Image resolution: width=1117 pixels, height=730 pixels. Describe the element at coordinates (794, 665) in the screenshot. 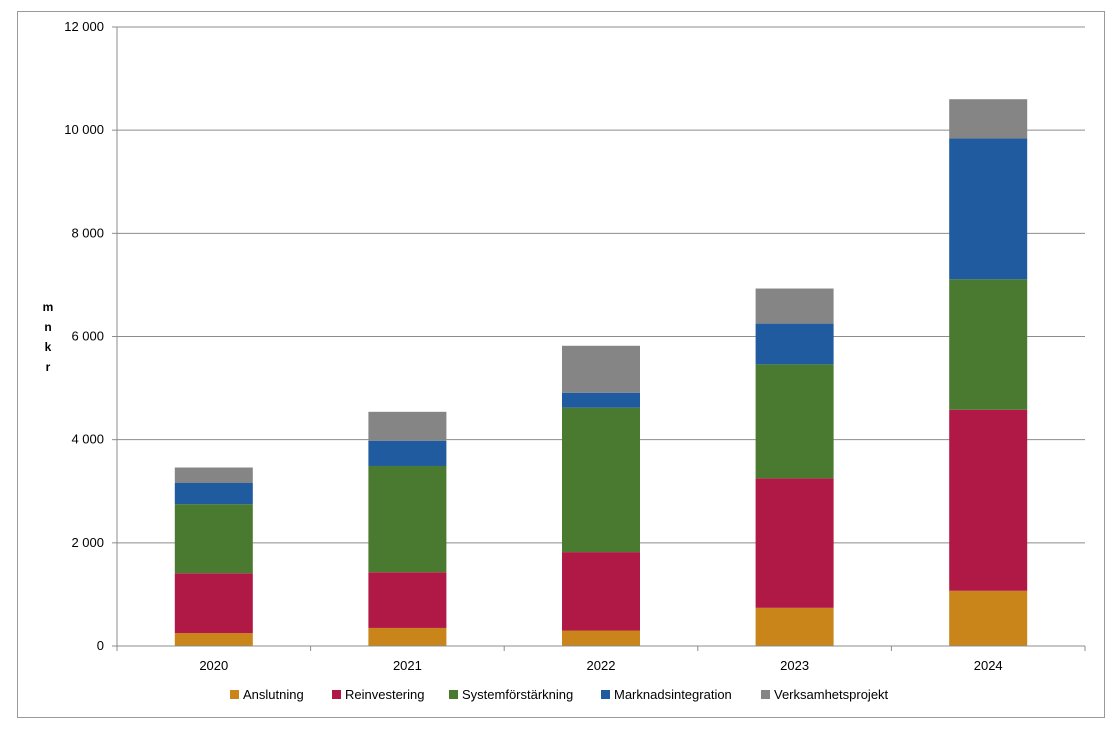

I see `x-tick-label: 2023` at that location.